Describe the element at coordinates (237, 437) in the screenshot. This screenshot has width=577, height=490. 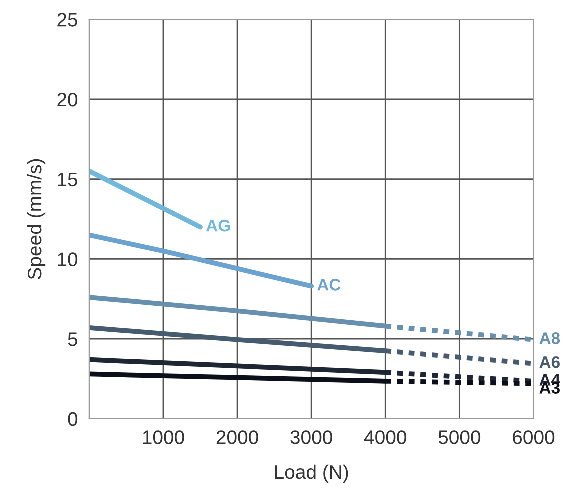
I see `x-tick-label: 2000` at that location.